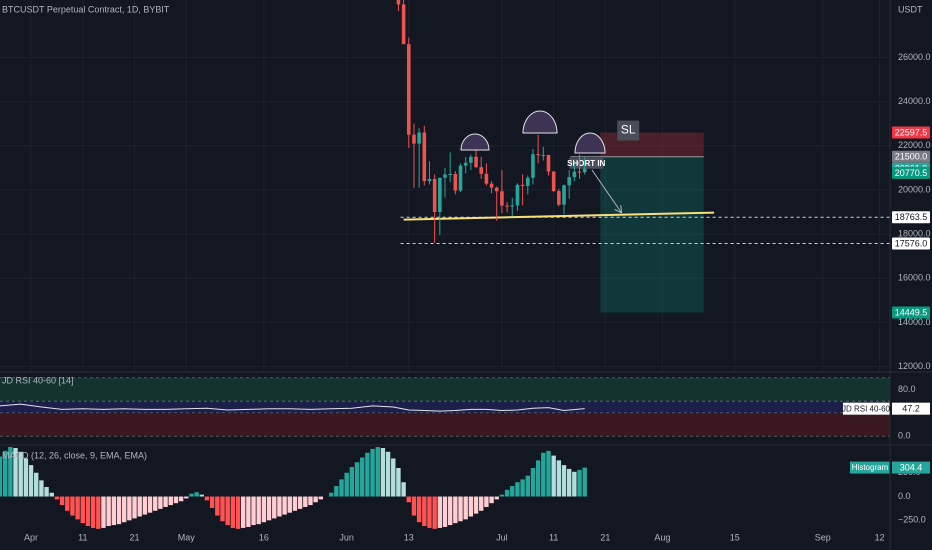  I want to click on macd-title: MACD (12, 26, close, 9, EMA, EMA), so click(74, 455).